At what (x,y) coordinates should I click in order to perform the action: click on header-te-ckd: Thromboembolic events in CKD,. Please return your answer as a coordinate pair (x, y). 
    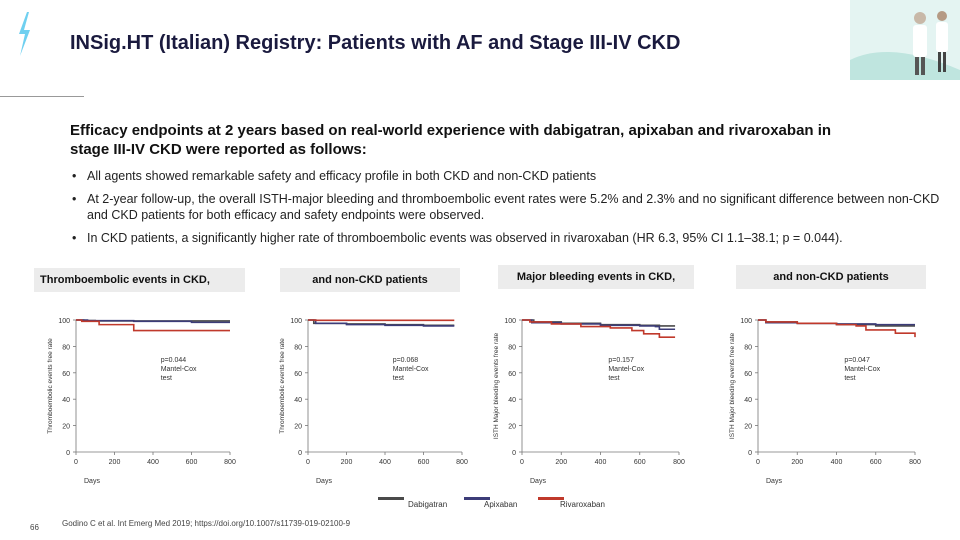
    Looking at the image, I should click on (139, 280).